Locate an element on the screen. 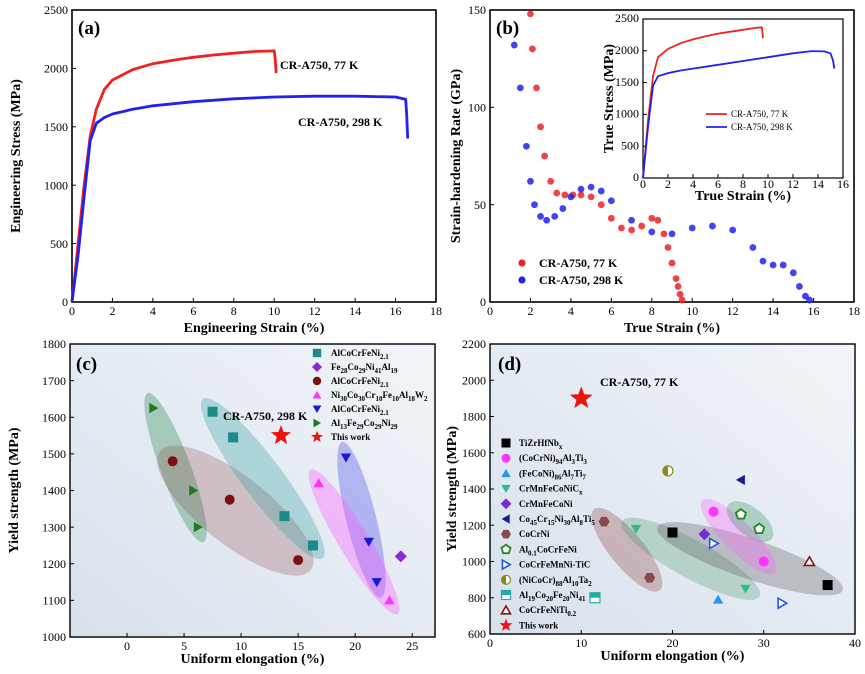 The height and width of the screenshot is (674, 865). panel-label: (b) is located at coordinates (507, 28).